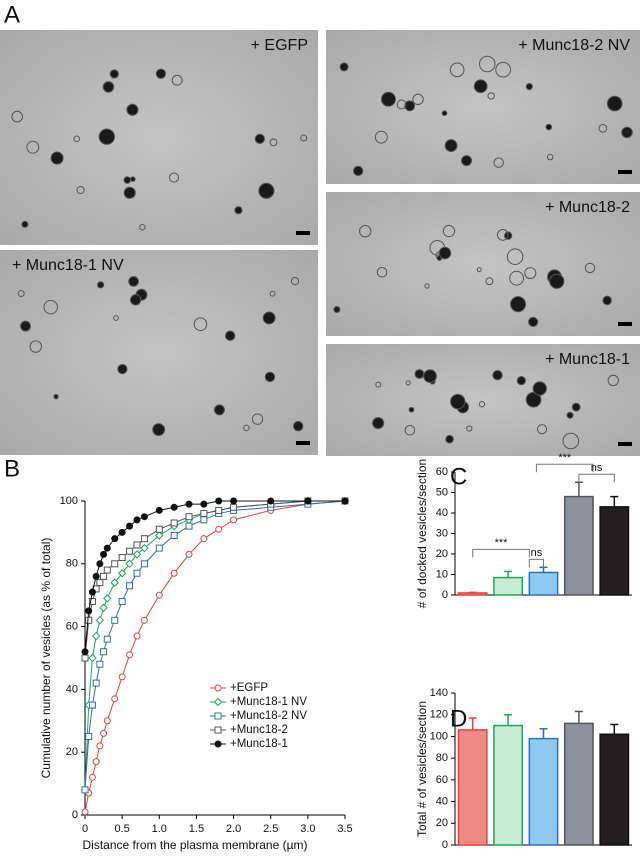  Describe the element at coordinates (458, 718) in the screenshot. I see `panel-label: D` at that location.